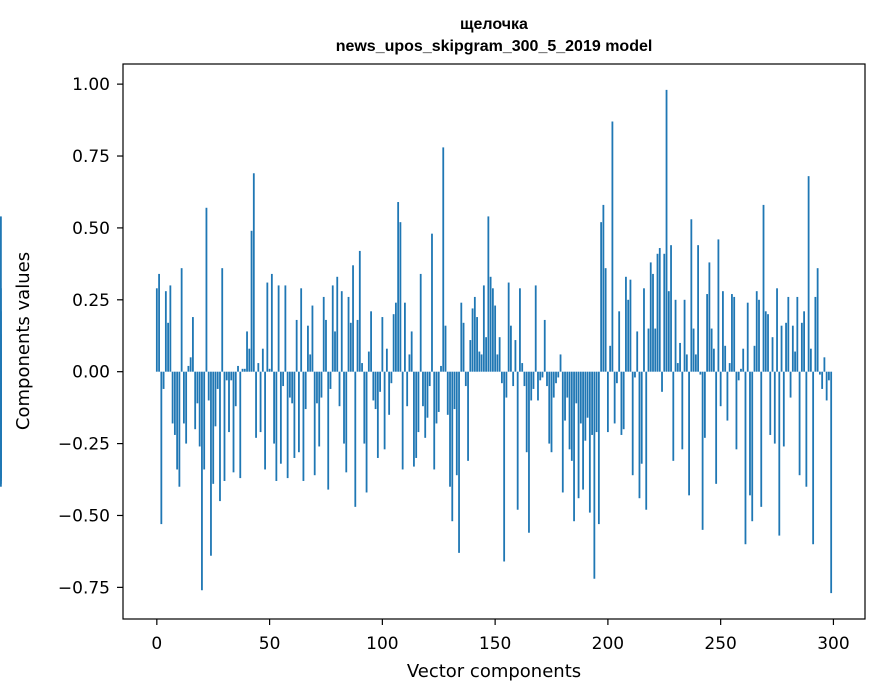 This screenshot has height=696, width=880. What do you see at coordinates (91, 301) in the screenshot?
I see `y-tick-label: 0.25` at bounding box center [91, 301].